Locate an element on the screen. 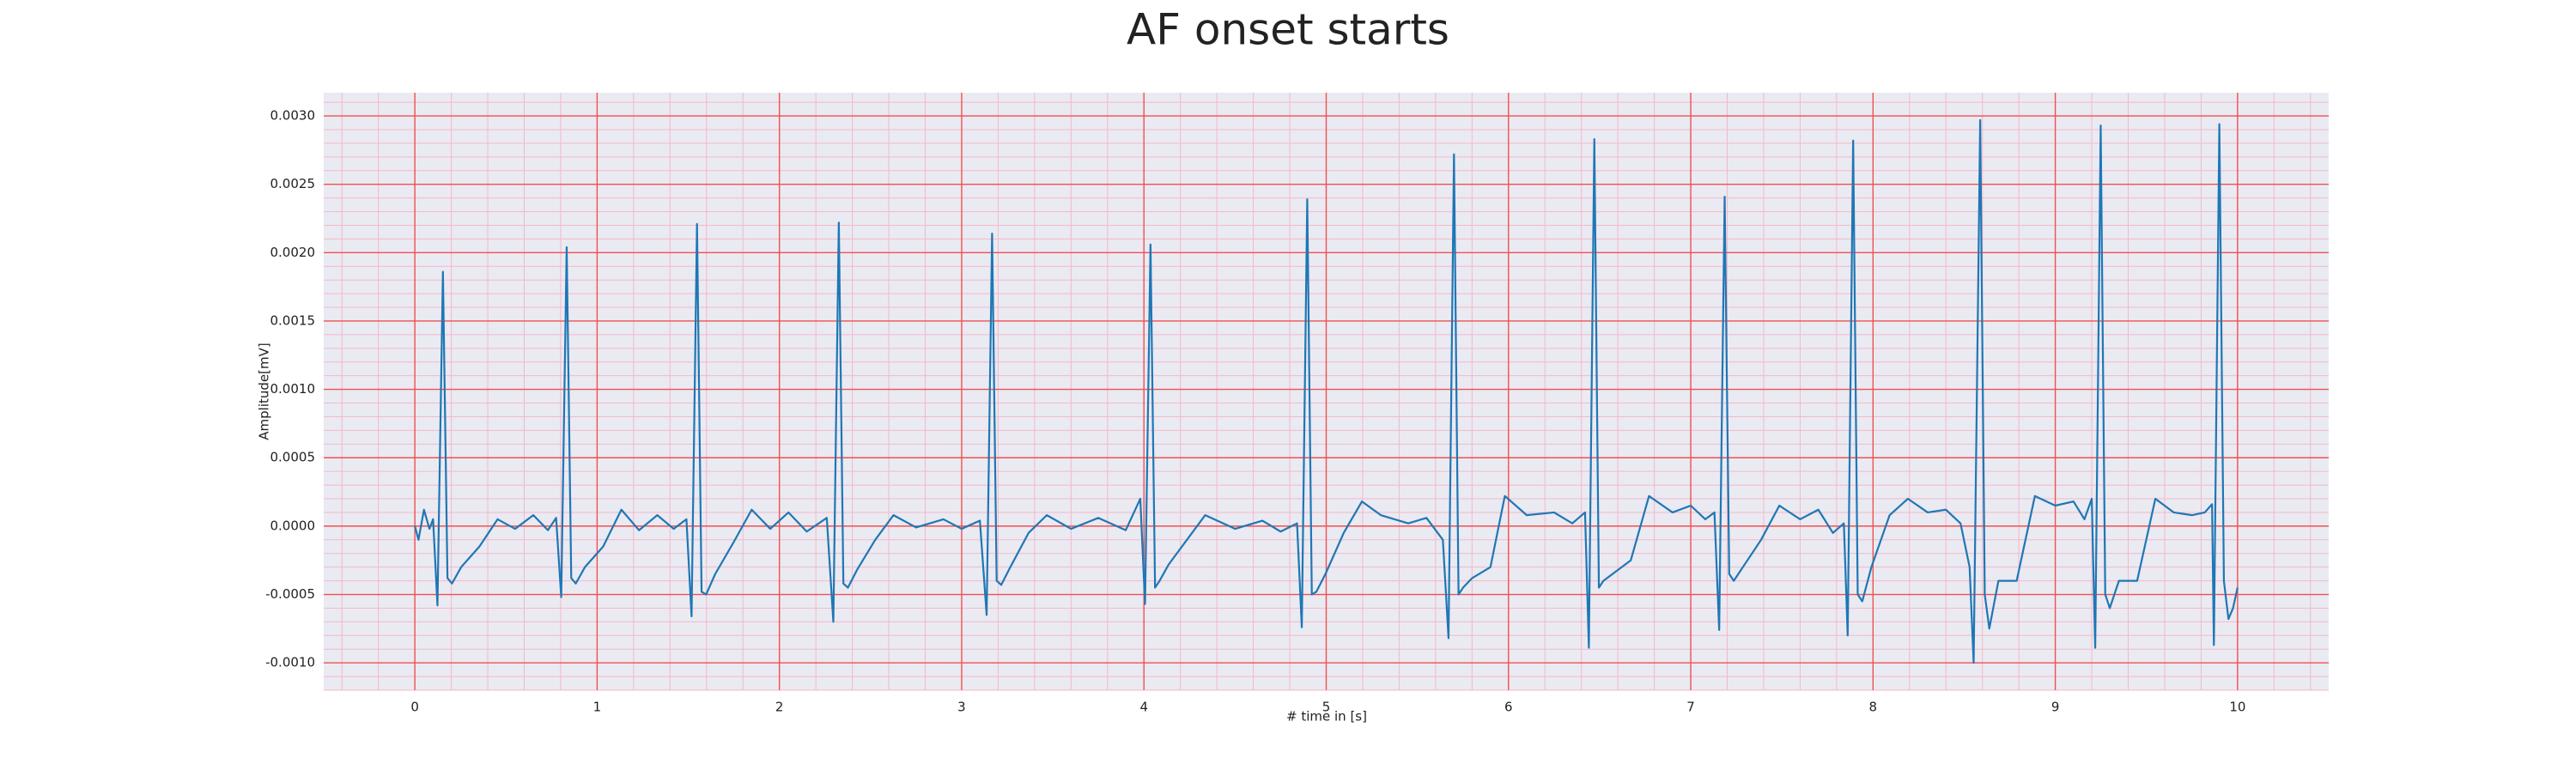 The image size is (2576, 776). y-tick-label: 0.0015 is located at coordinates (293, 320).